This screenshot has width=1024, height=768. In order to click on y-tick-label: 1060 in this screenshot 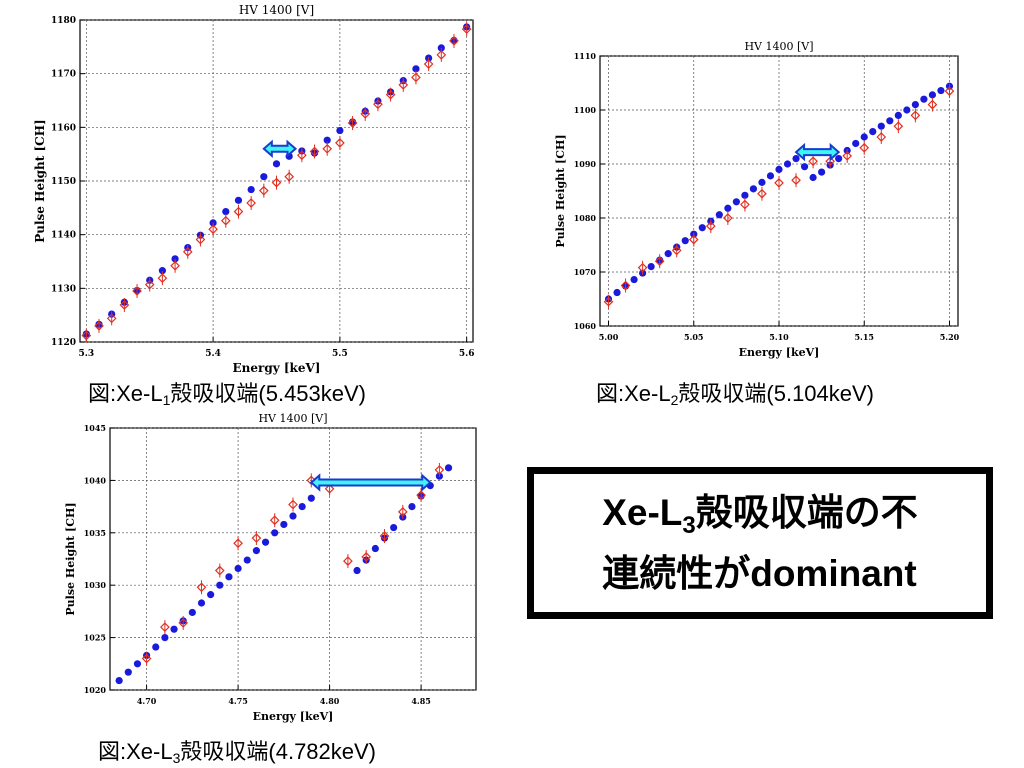, I will do `click(585, 326)`.